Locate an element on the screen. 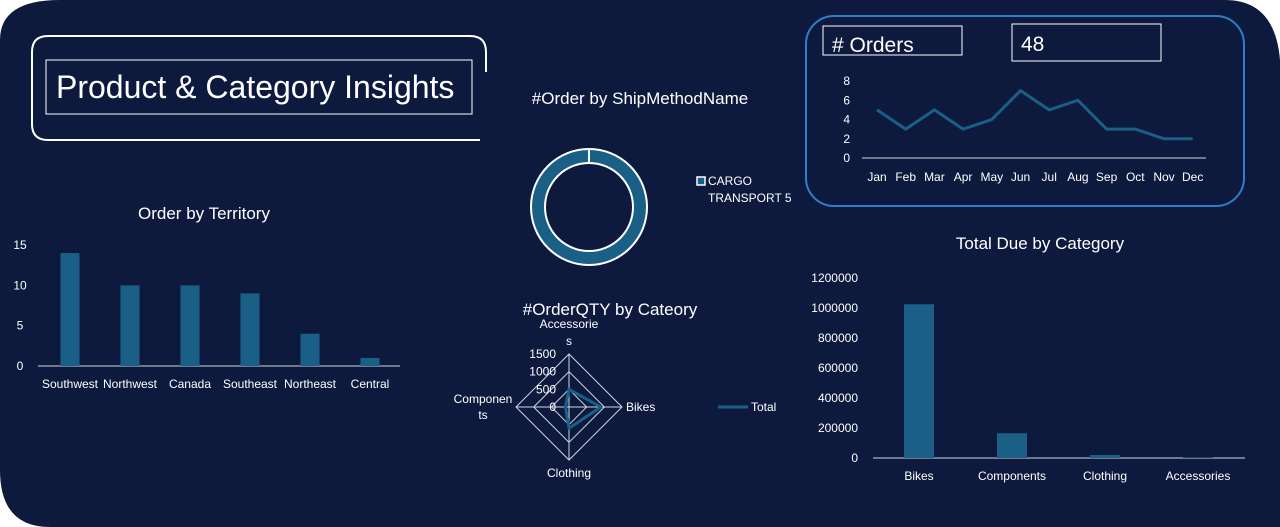 The height and width of the screenshot is (527, 1280). bar-category-label: Northwest is located at coordinates (130, 384).